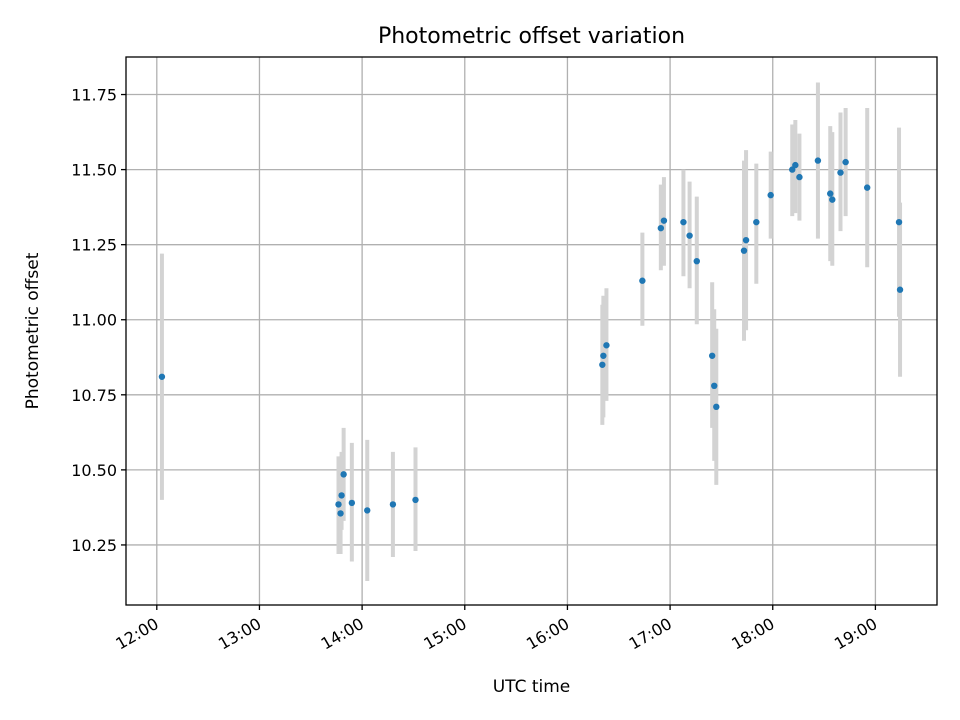 Image resolution: width=960 pixels, height=720 pixels. Describe the element at coordinates (94, 95) in the screenshot. I see `y-tick-label: 11.75` at that location.